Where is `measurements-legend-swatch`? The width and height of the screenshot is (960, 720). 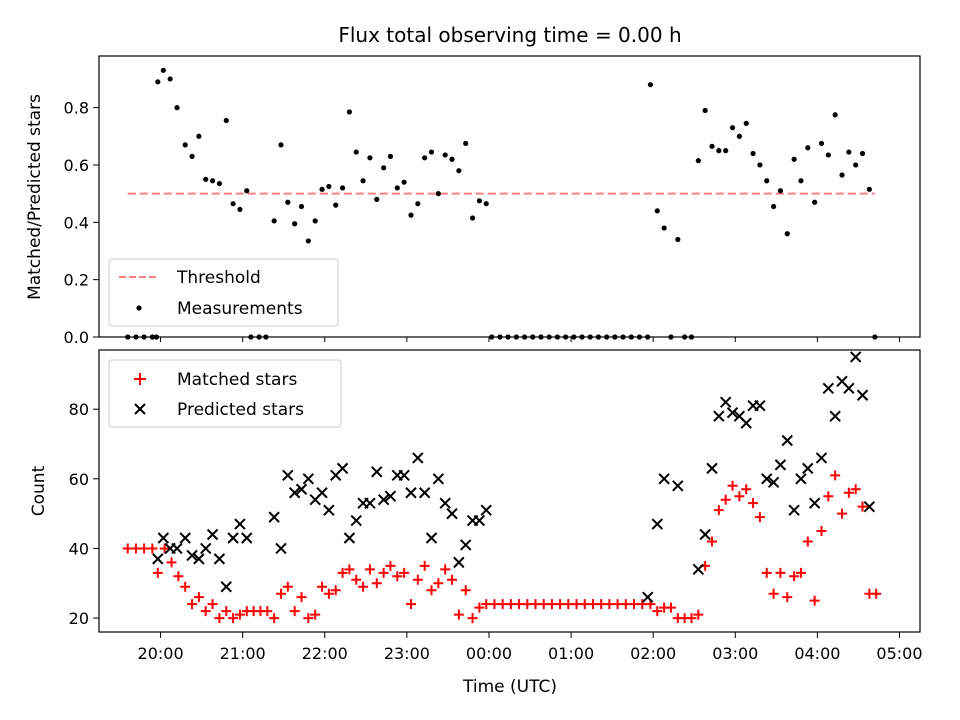
measurements-legend-swatch is located at coordinates (139, 308).